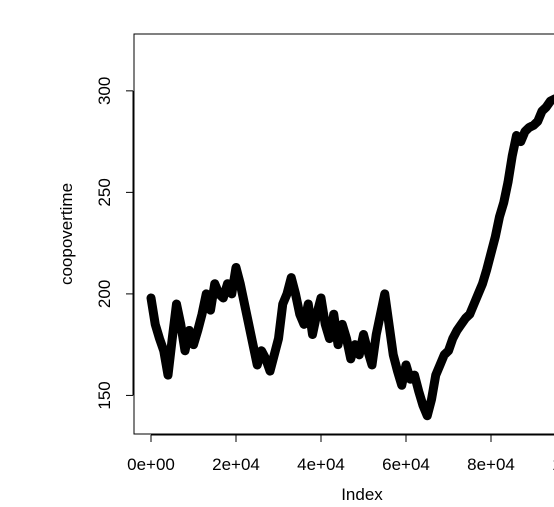  I want to click on x-tick-label: 8e+04, so click(491, 464).